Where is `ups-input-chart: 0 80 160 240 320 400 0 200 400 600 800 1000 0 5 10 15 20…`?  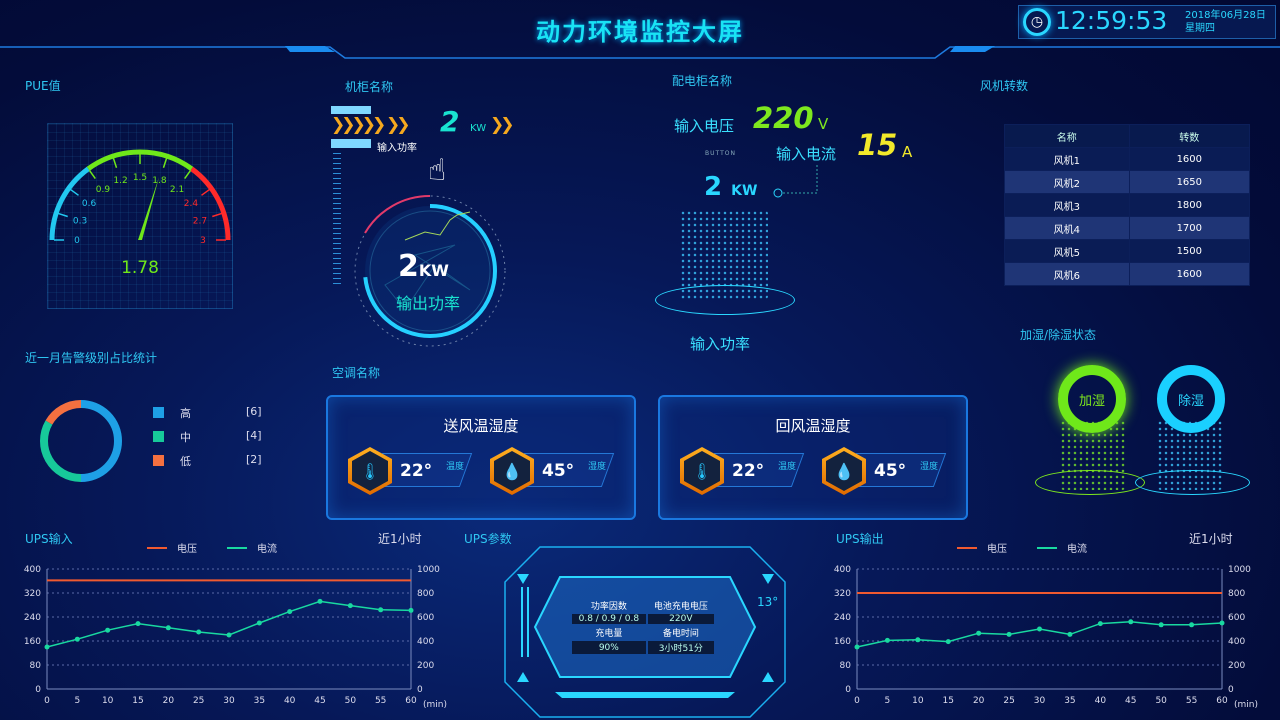
ups-input-chart: 0 80 160 240 320 400 0 200 400 600 800 1000 0 5 10 15 20… is located at coordinates (235, 626).